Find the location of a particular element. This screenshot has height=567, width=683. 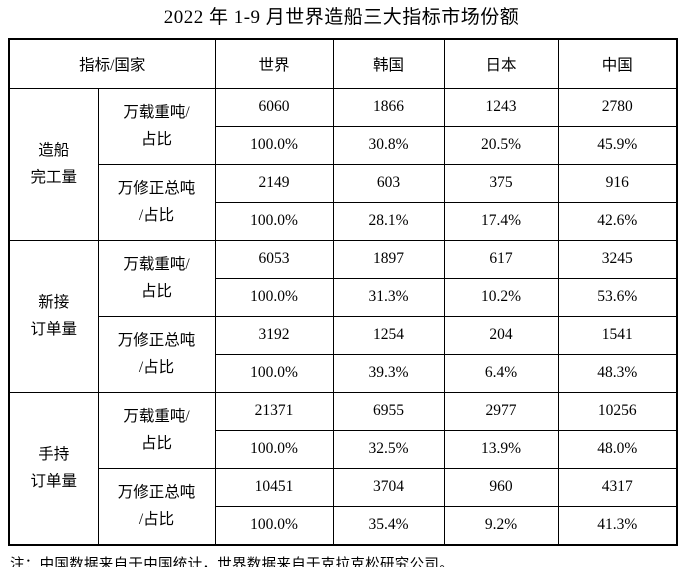

value-cell: 3704 is located at coordinates (388, 487).